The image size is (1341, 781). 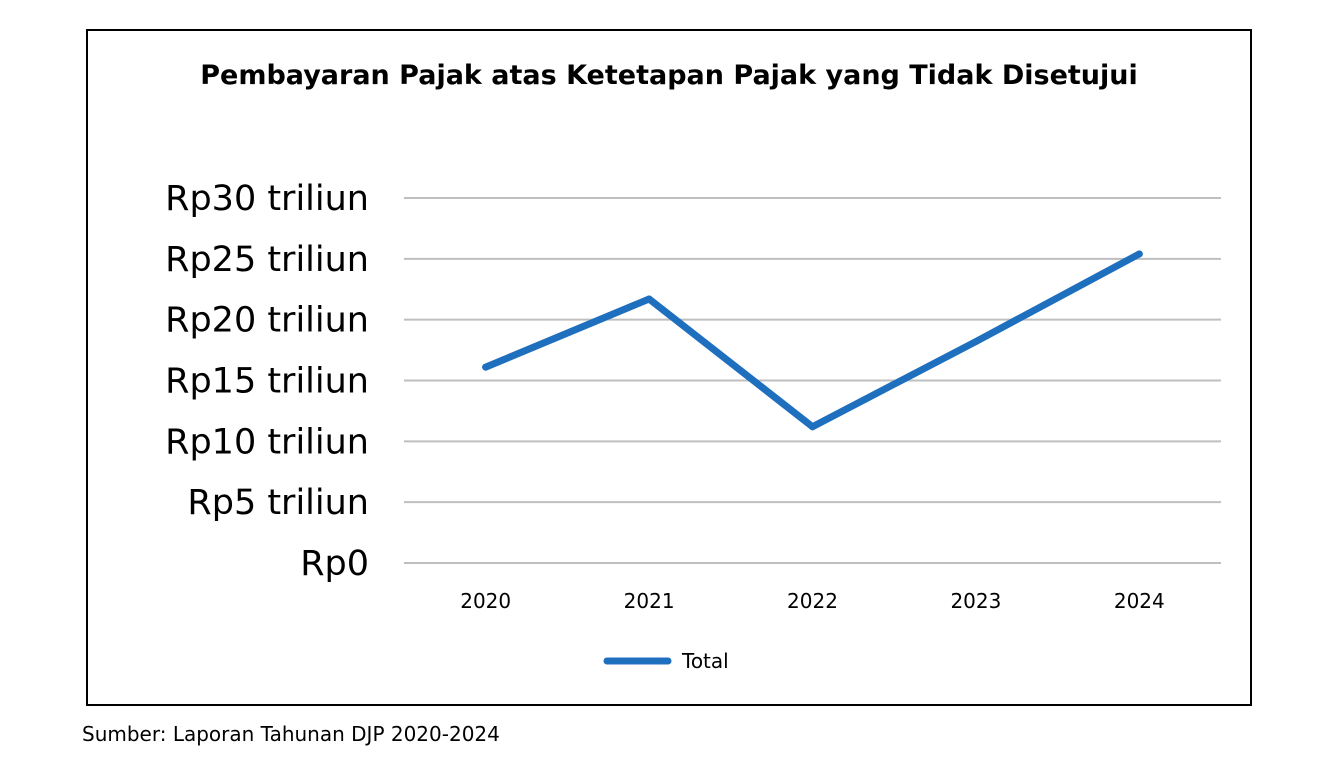 What do you see at coordinates (705, 661) in the screenshot?
I see `legend-label: Total` at bounding box center [705, 661].